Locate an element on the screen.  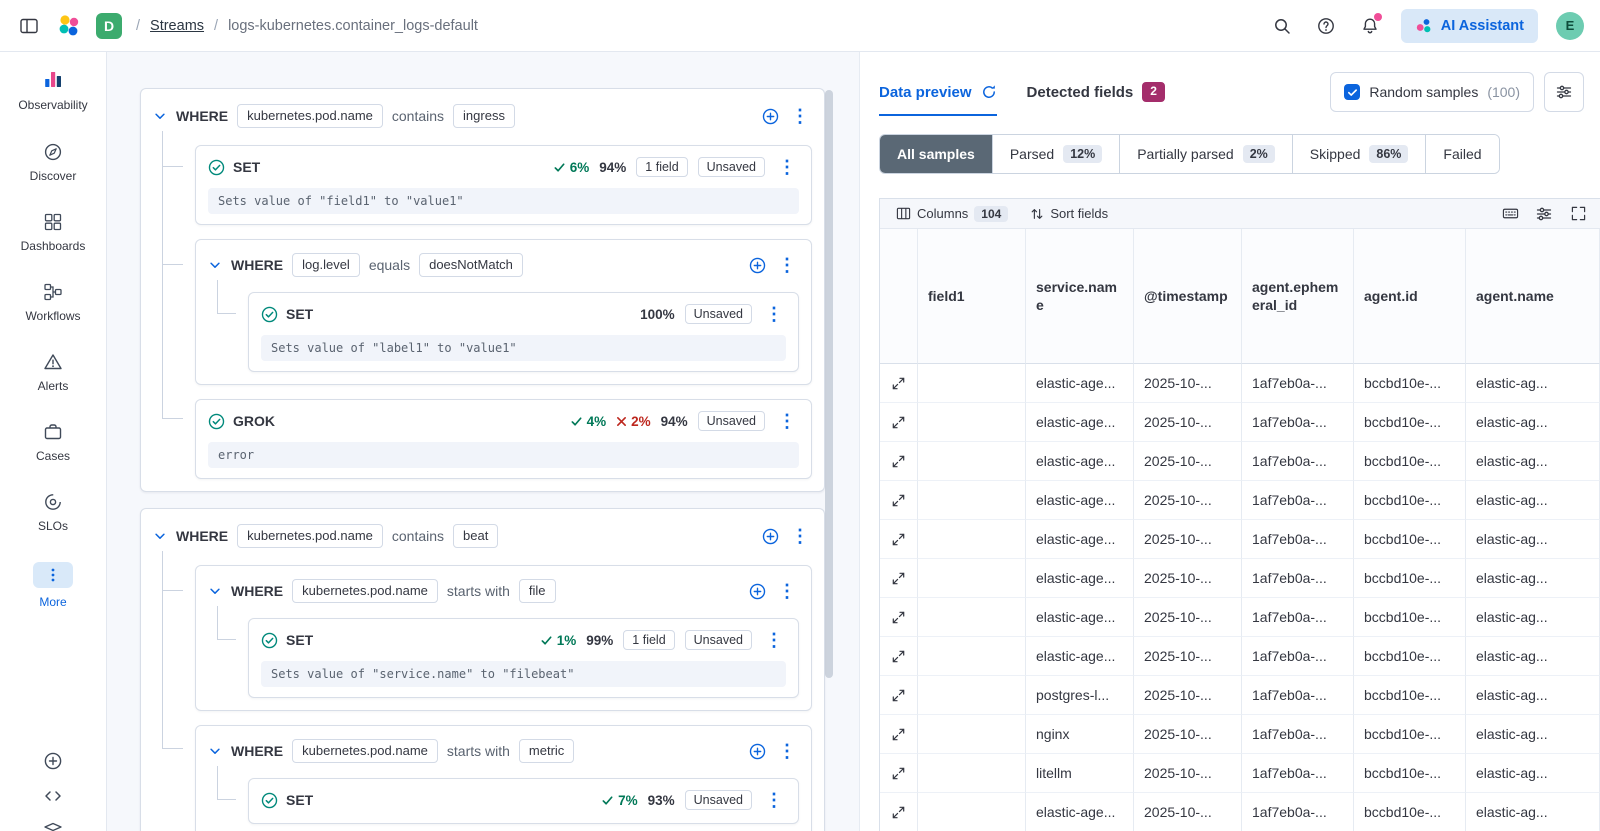
header-field1: field1 is located at coordinates (972, 296).